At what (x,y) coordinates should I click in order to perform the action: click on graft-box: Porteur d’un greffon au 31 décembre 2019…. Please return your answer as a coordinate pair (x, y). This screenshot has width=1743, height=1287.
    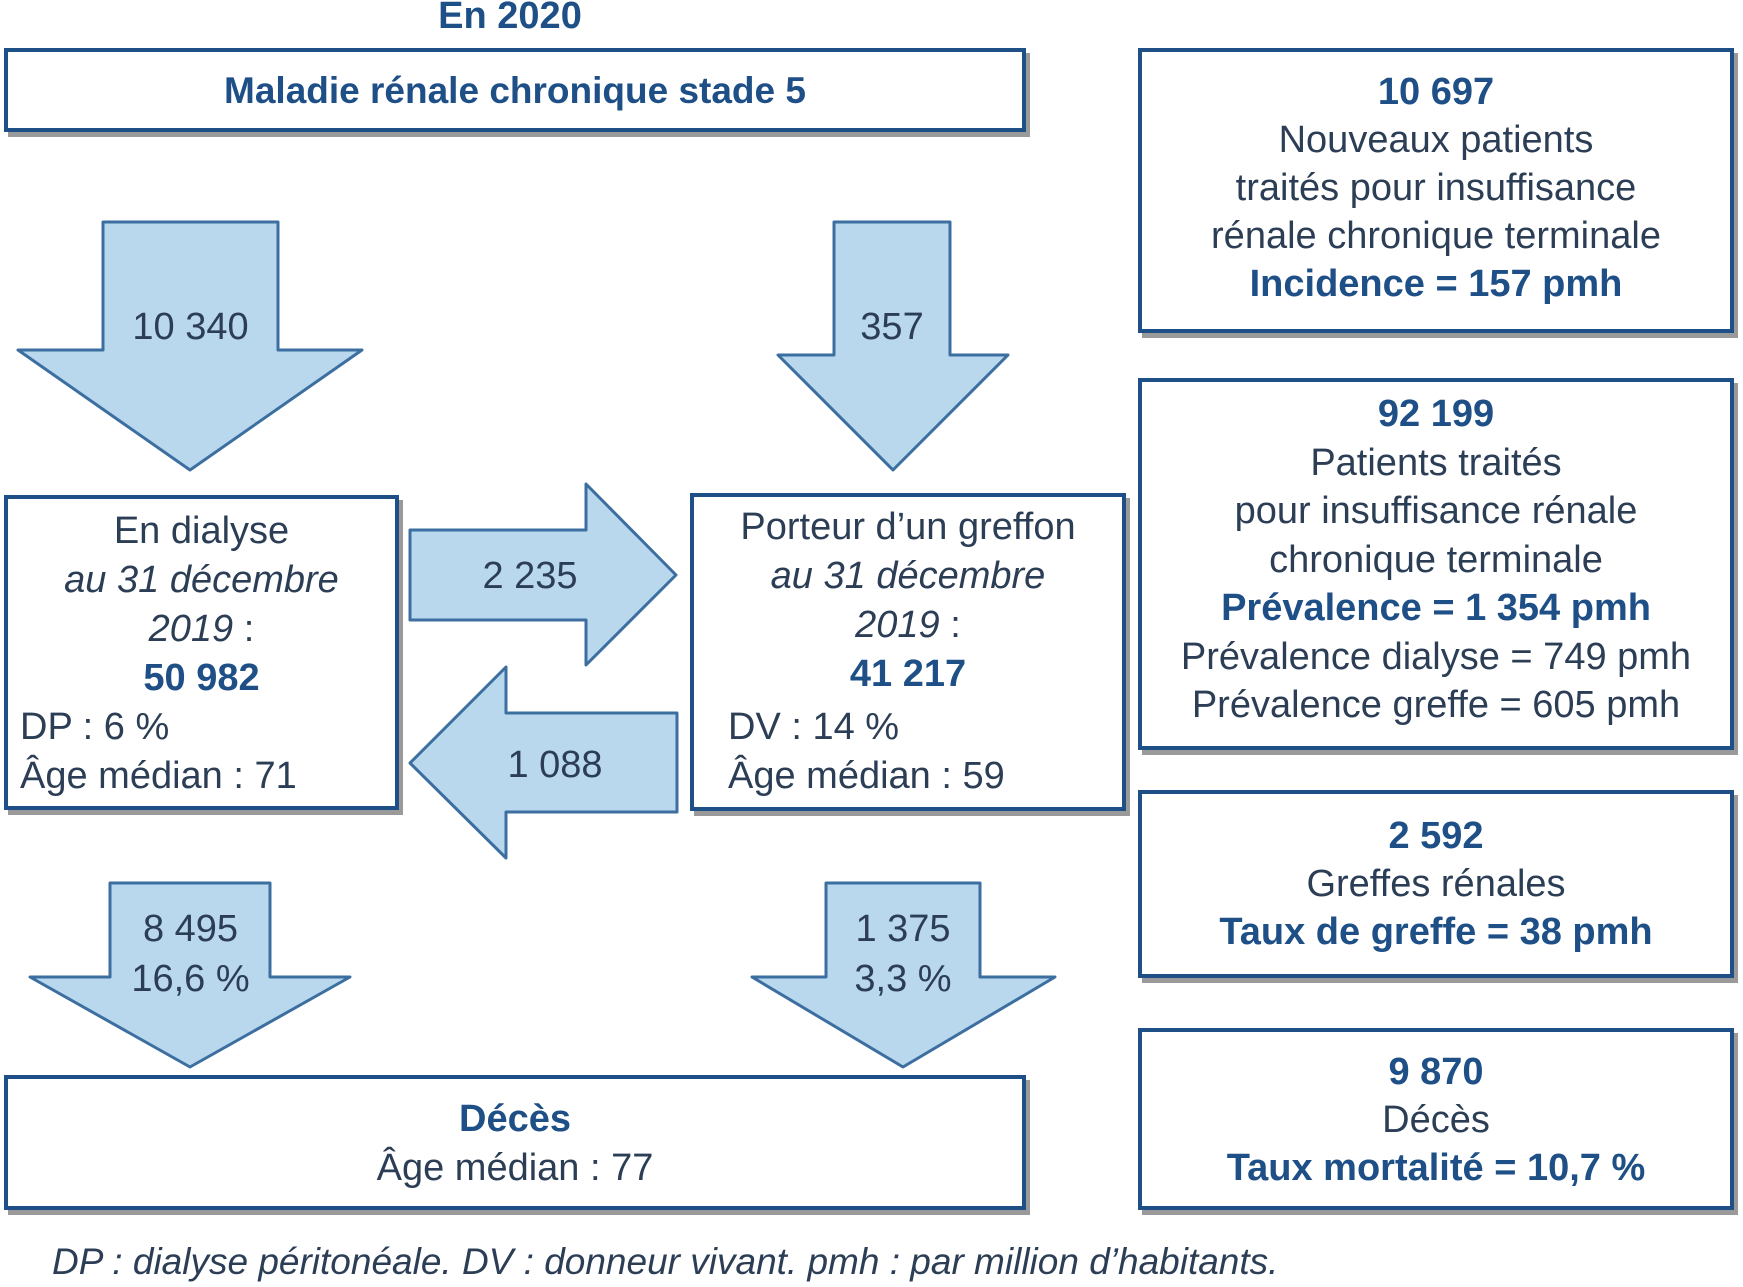
    Looking at the image, I should click on (908, 652).